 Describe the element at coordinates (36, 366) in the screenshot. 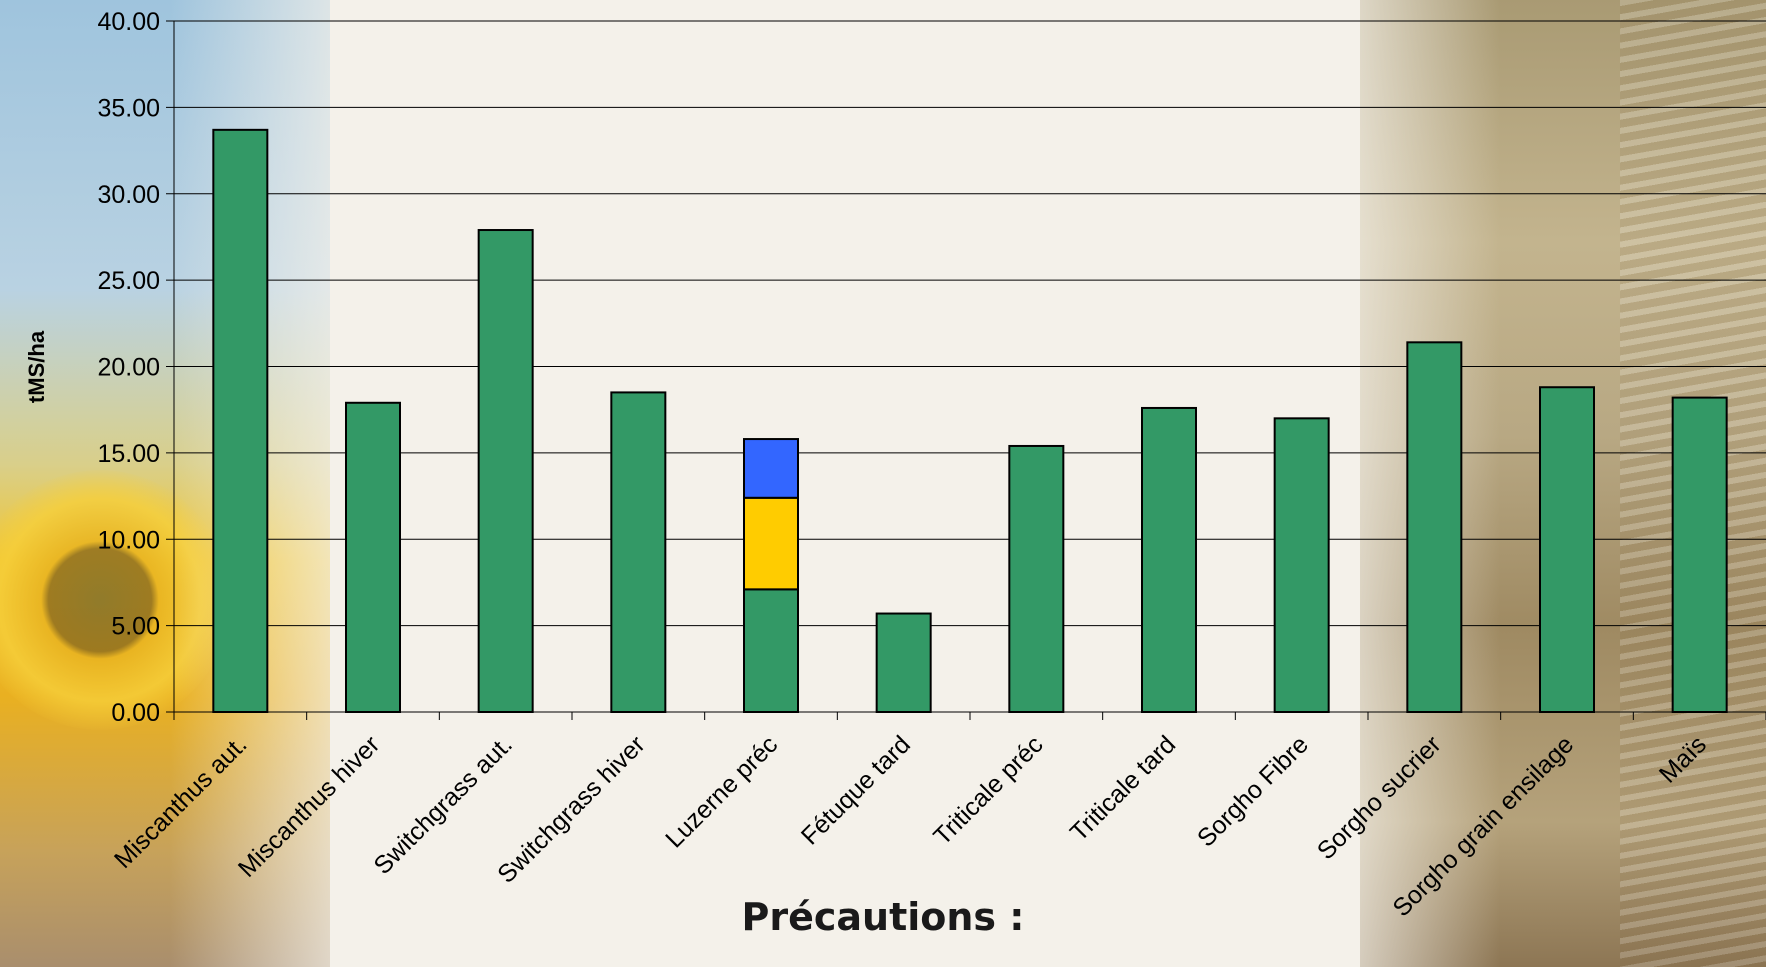

I see `y-axis-label: tMS/ha` at that location.